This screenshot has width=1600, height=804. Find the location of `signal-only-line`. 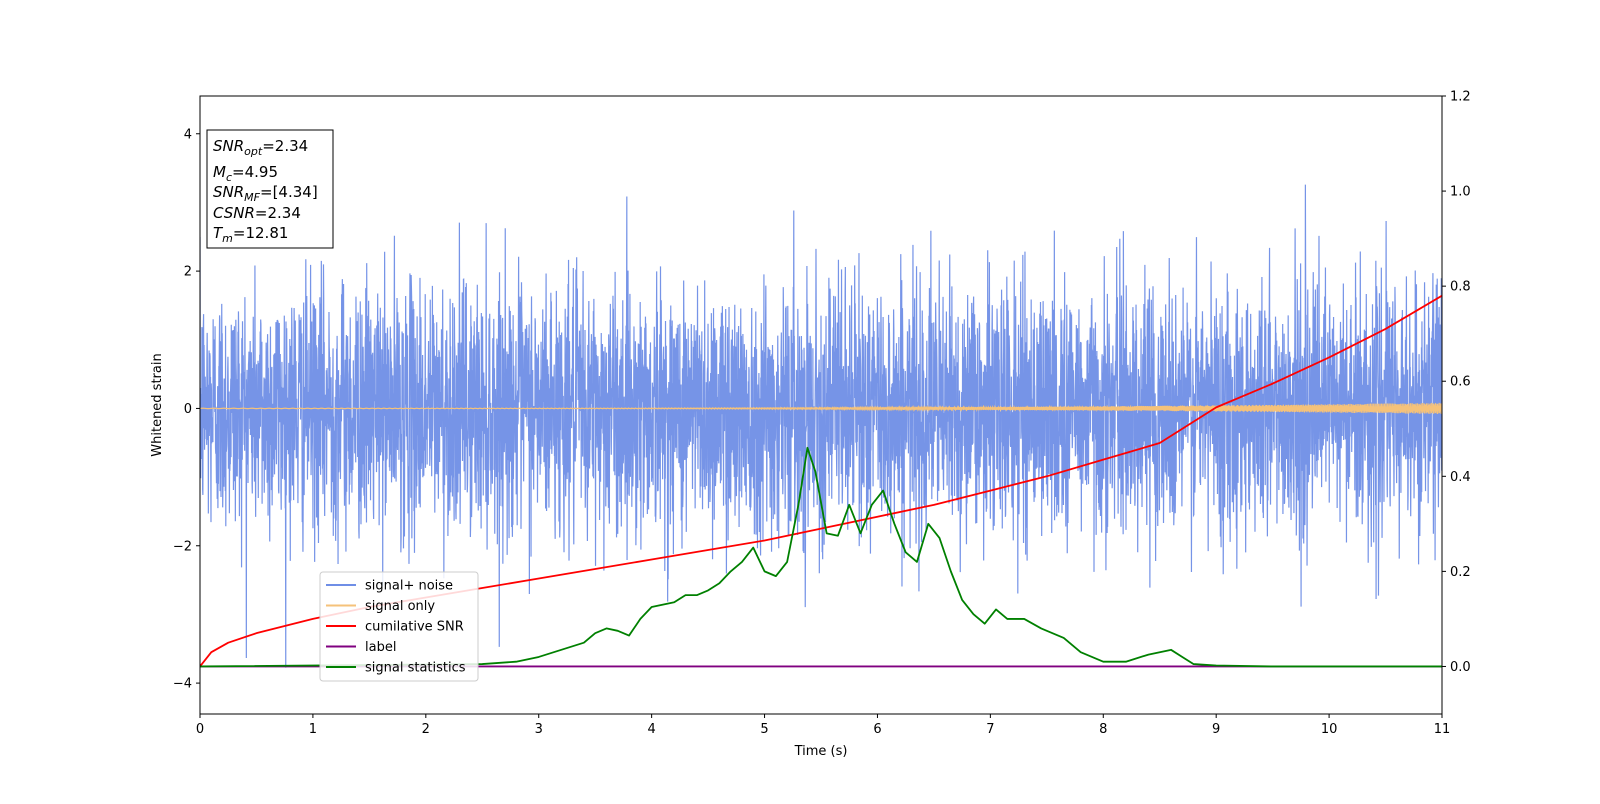

signal-only-line is located at coordinates (821, 408).